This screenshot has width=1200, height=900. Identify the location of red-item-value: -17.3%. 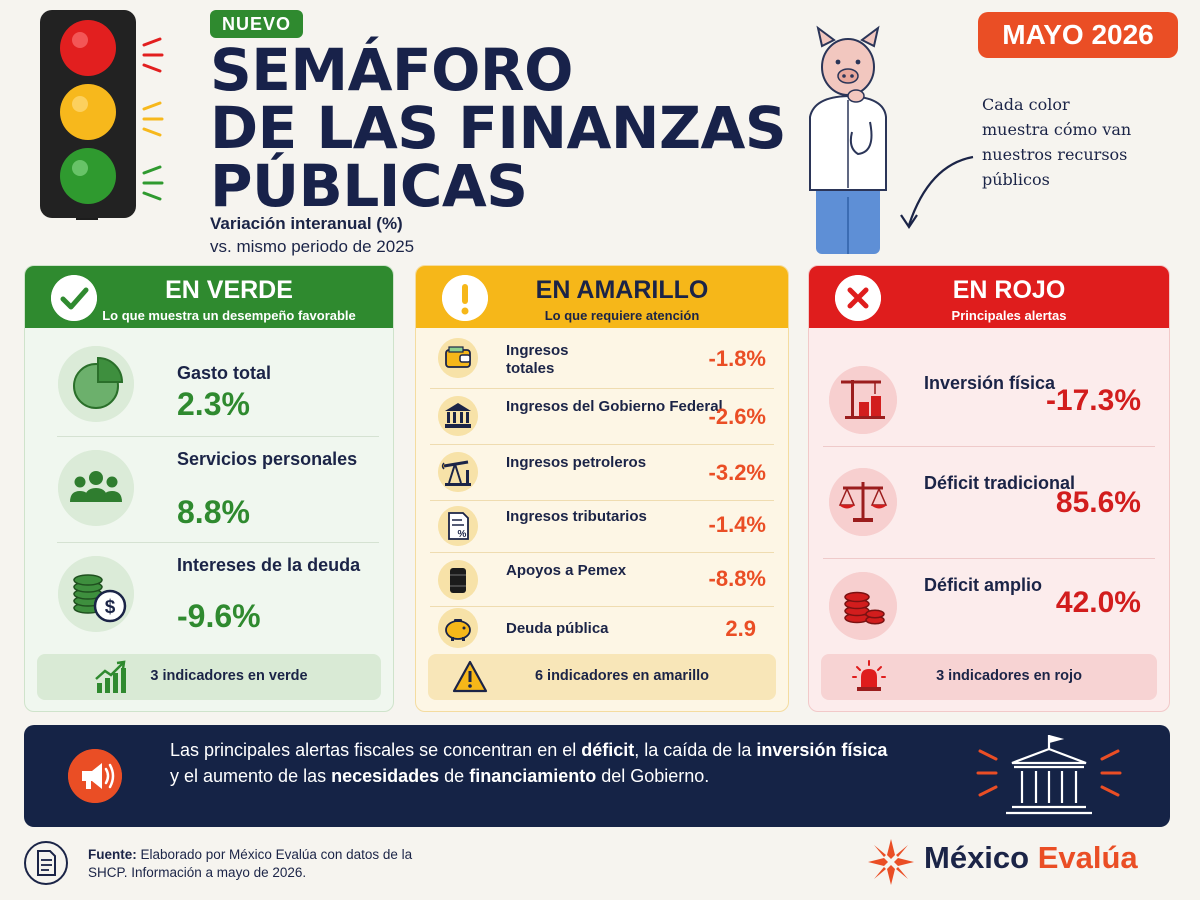
(1093, 400).